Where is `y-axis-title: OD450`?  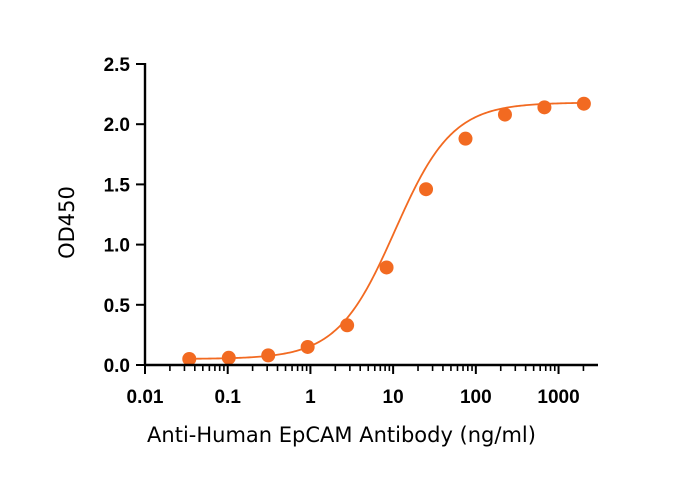
y-axis-title: OD450 is located at coordinates (67, 222).